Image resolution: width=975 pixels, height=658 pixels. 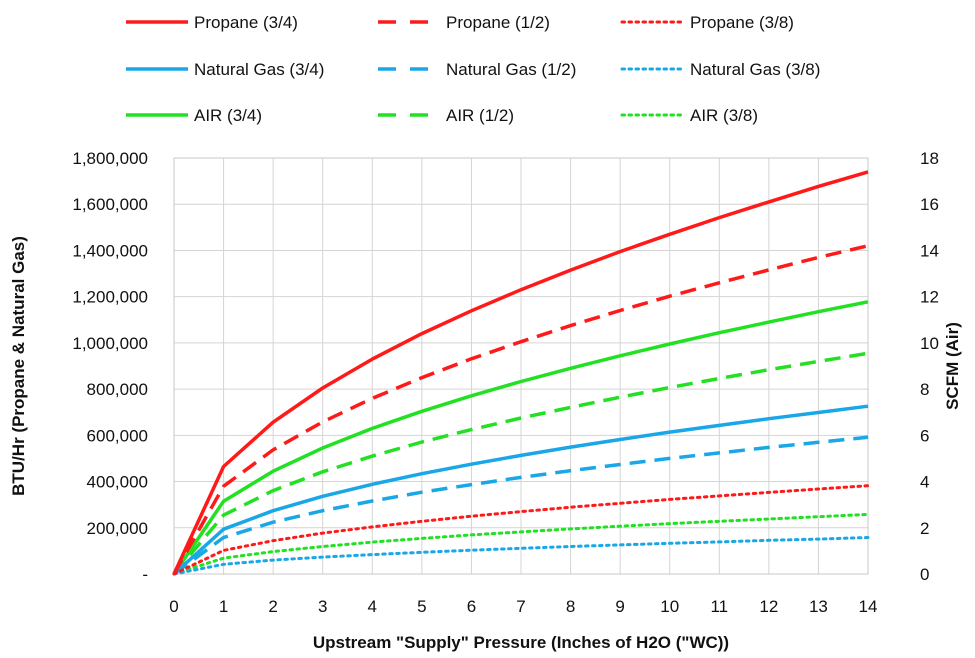 What do you see at coordinates (421, 606) in the screenshot?
I see `x-tick-label: 5` at bounding box center [421, 606].